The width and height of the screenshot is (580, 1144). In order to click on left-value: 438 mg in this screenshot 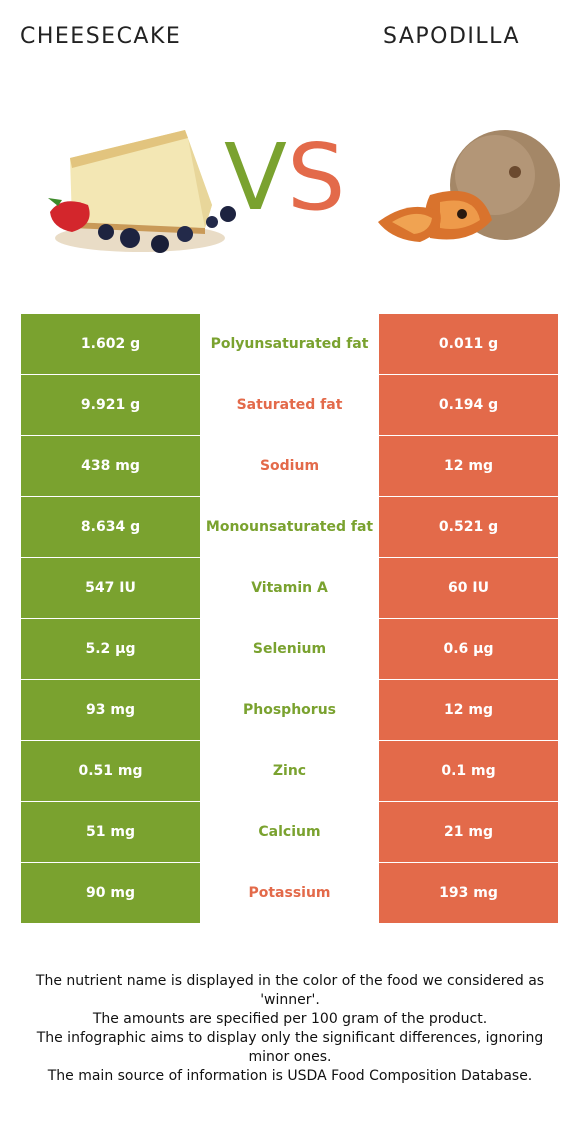, I will do `click(110, 466)`.